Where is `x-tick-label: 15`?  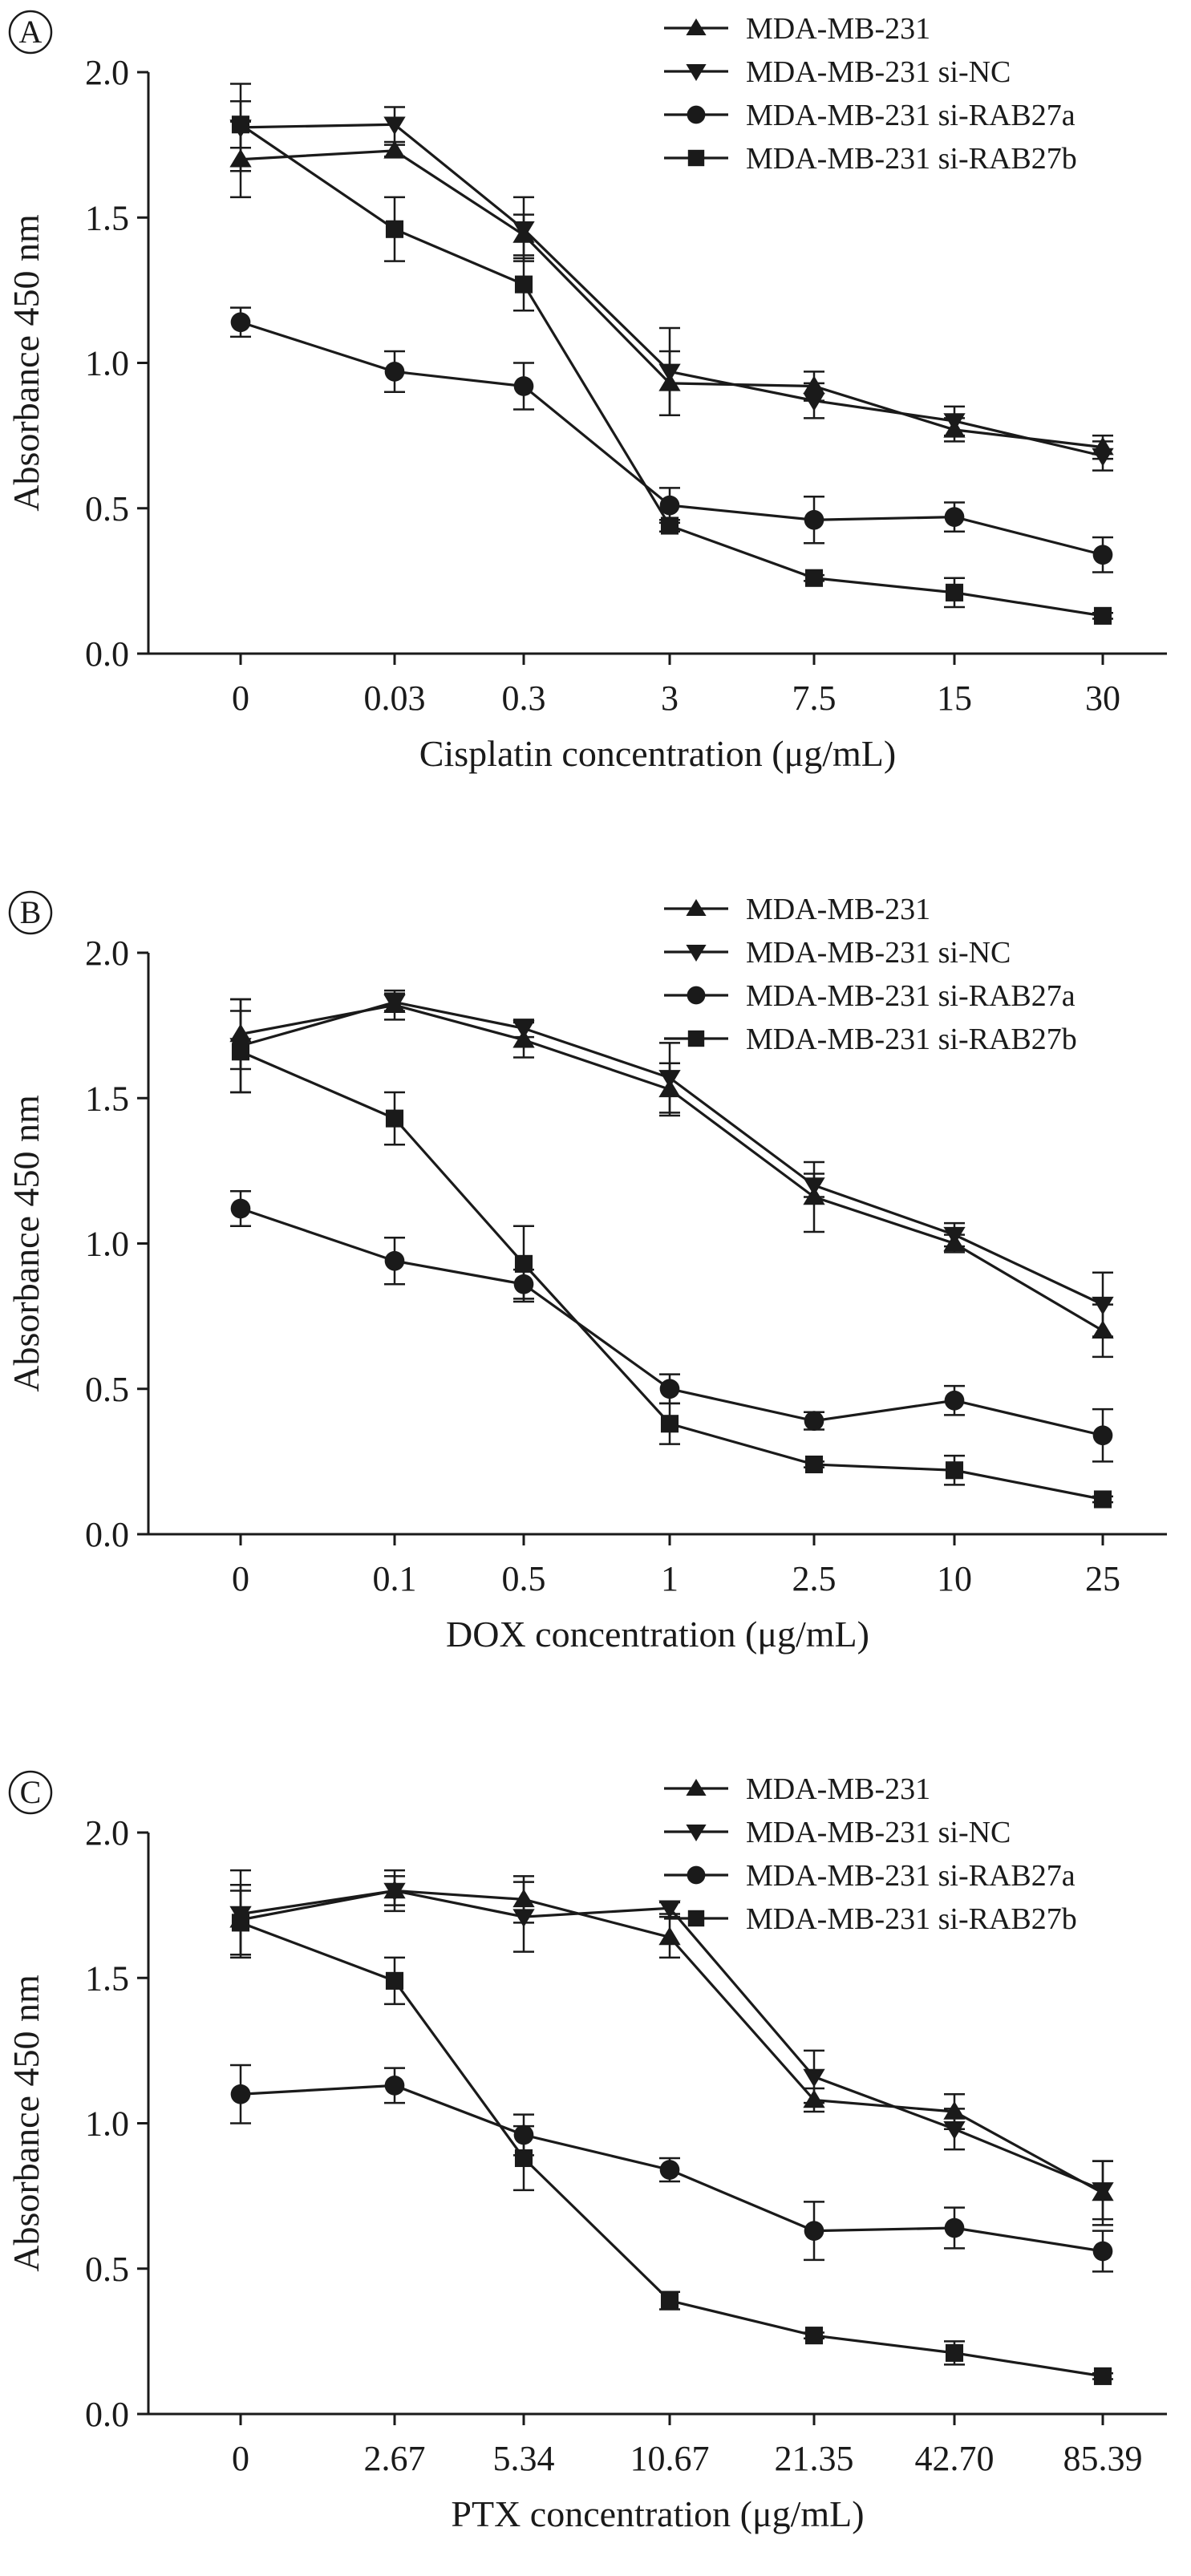
x-tick-label: 15 is located at coordinates (954, 698).